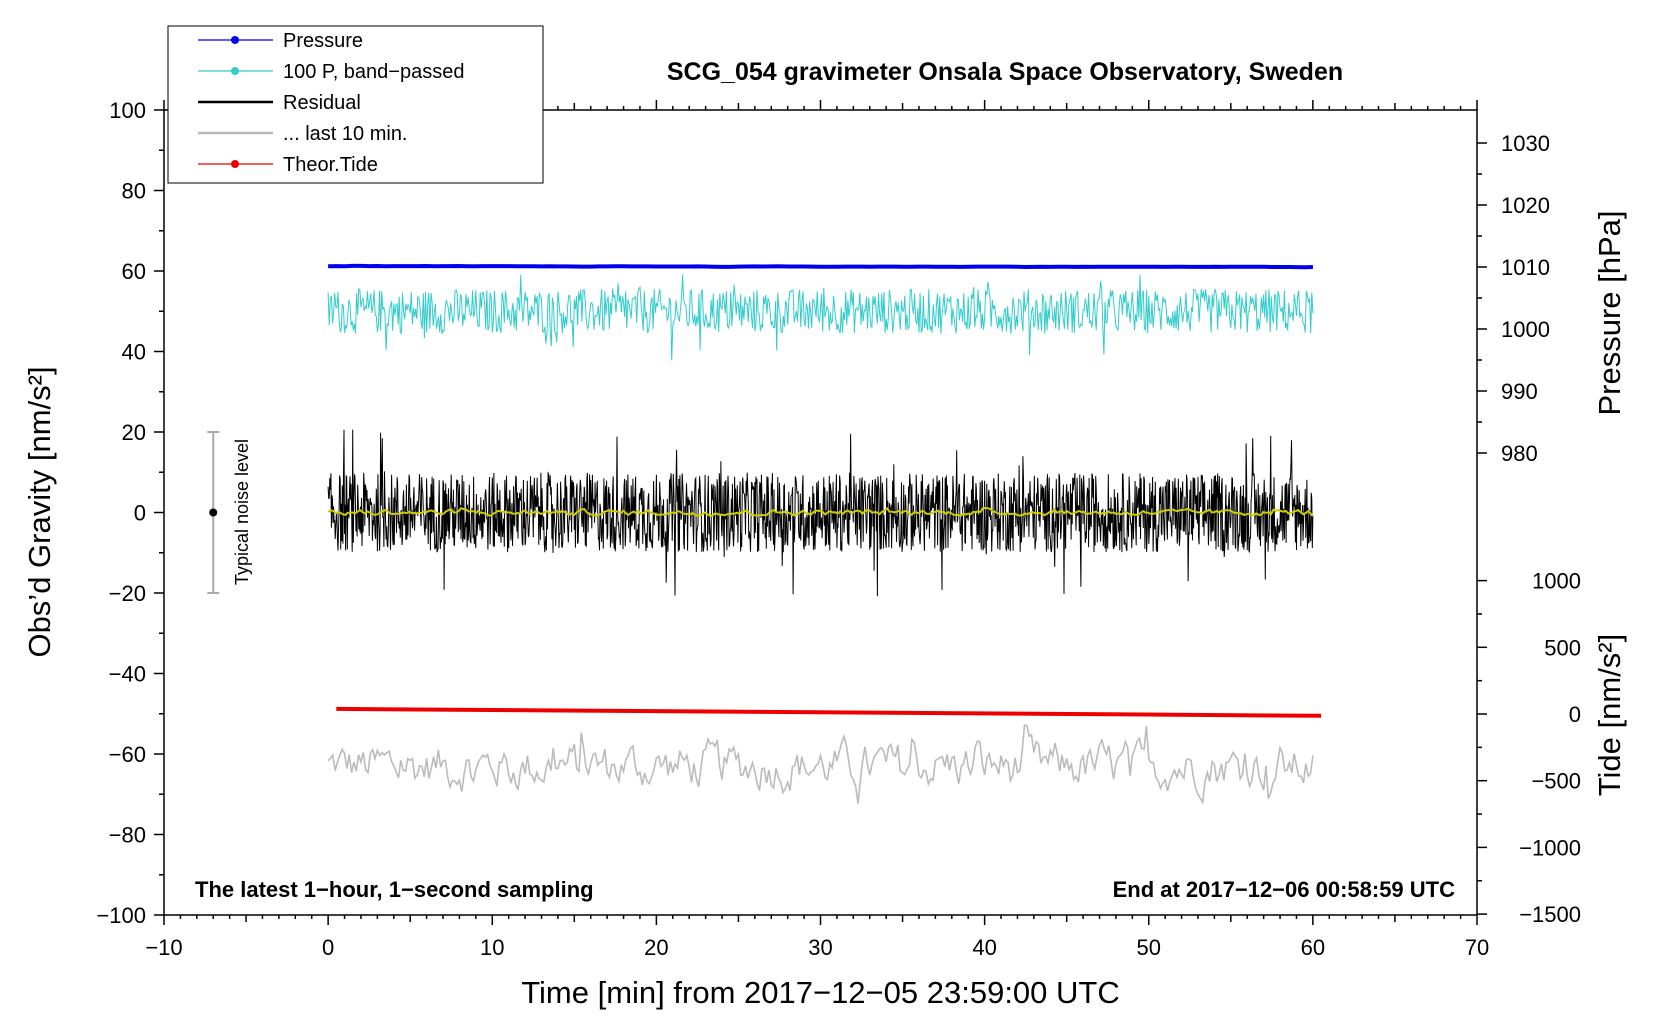  What do you see at coordinates (345, 134) in the screenshot?
I see `legend-label: ... last 10 min.` at bounding box center [345, 134].